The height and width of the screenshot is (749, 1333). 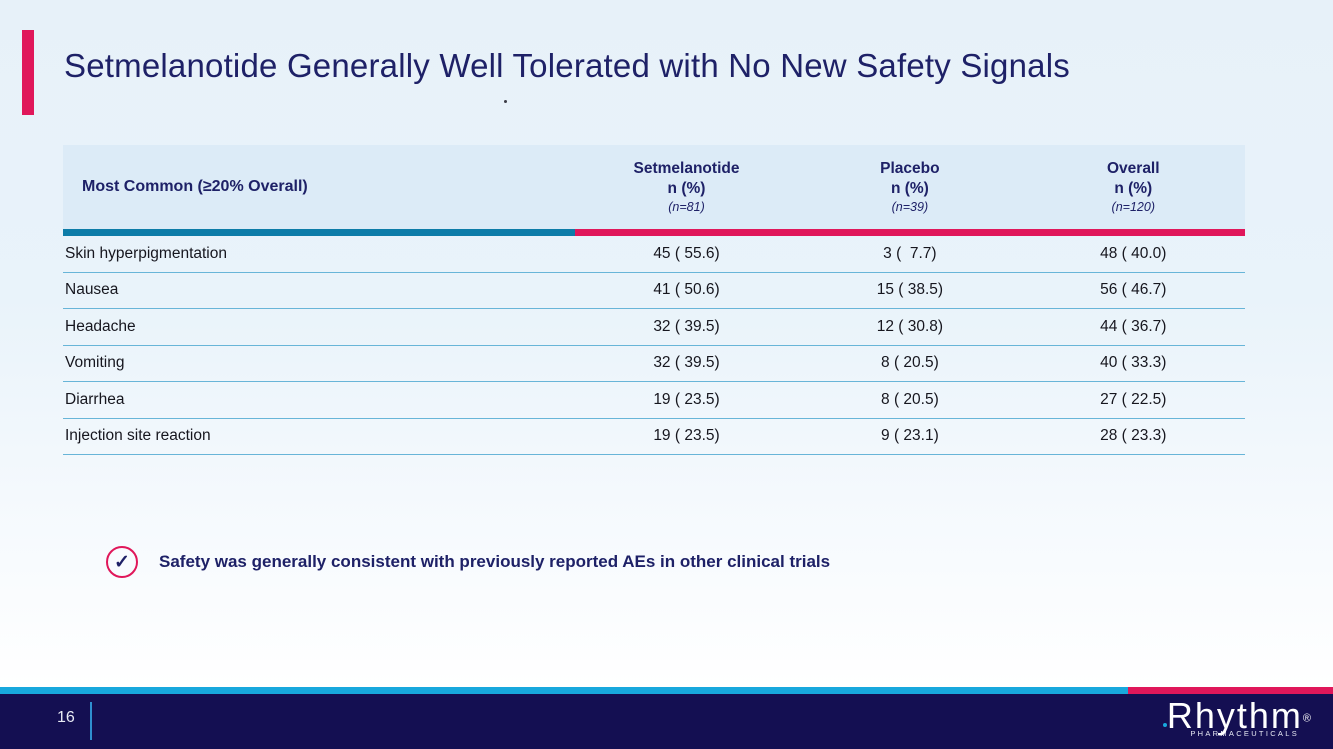 What do you see at coordinates (654, 364) in the screenshot?
I see `table-row: Vomiting 32 ( 39.5) 8 ( 20.5) 40 ( 33.3)` at bounding box center [654, 364].